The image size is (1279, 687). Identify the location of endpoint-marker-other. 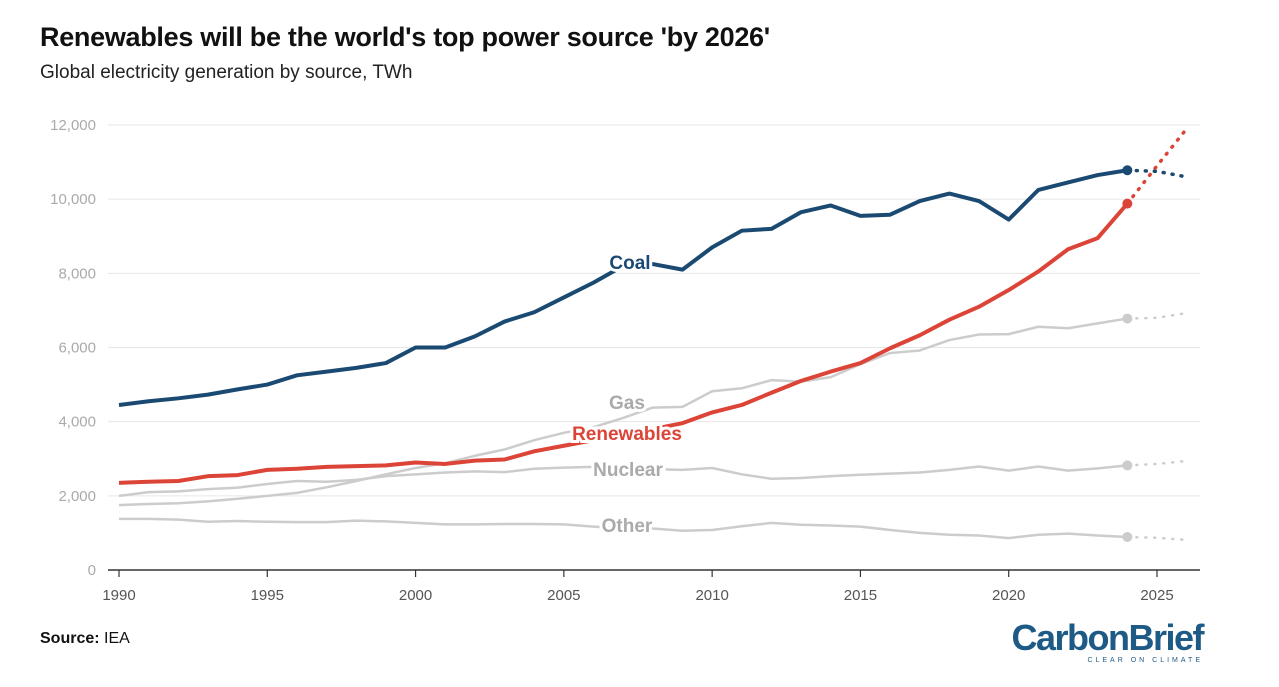
(1127, 536).